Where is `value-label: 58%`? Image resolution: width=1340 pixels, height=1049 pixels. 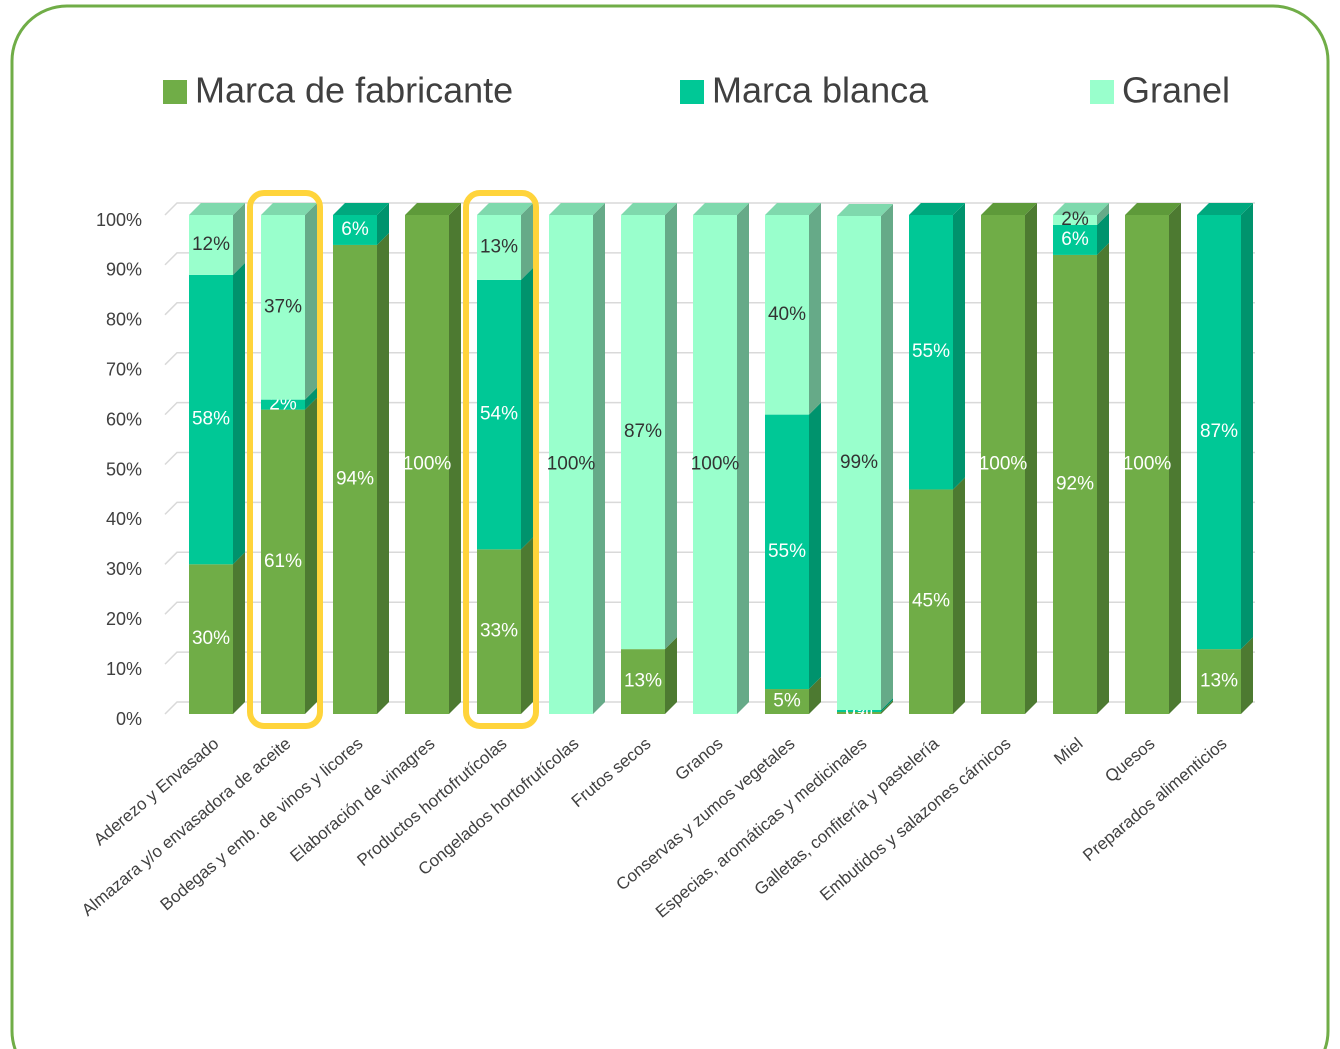
value-label: 58% is located at coordinates (211, 419).